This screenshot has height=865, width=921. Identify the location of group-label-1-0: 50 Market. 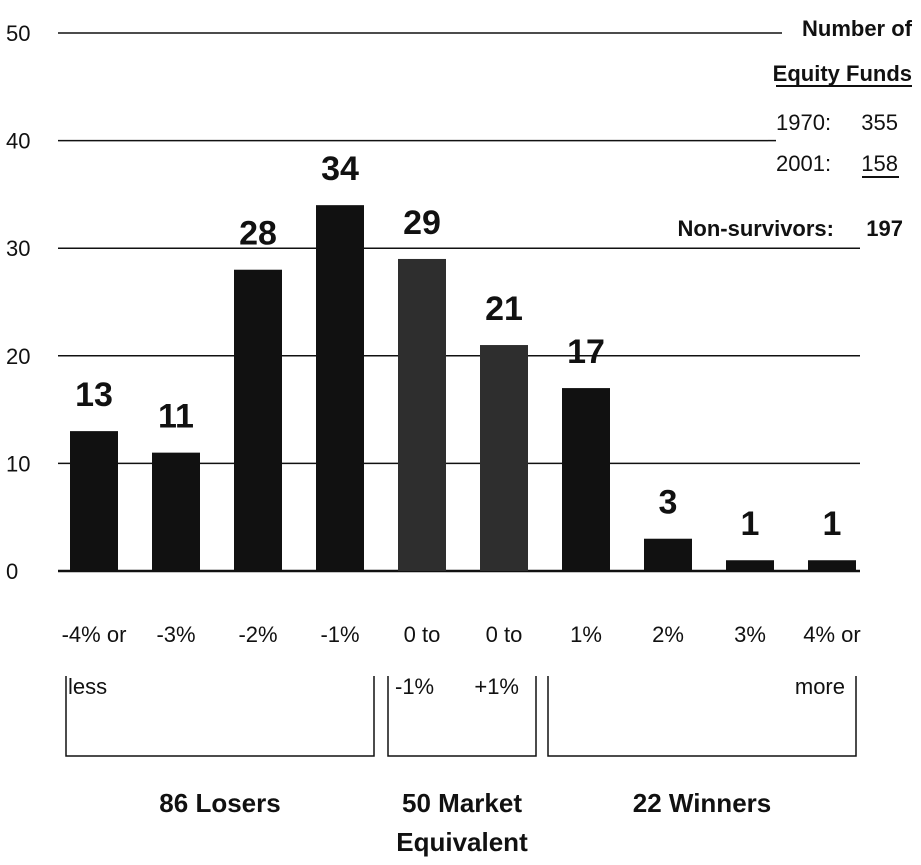
(462, 803).